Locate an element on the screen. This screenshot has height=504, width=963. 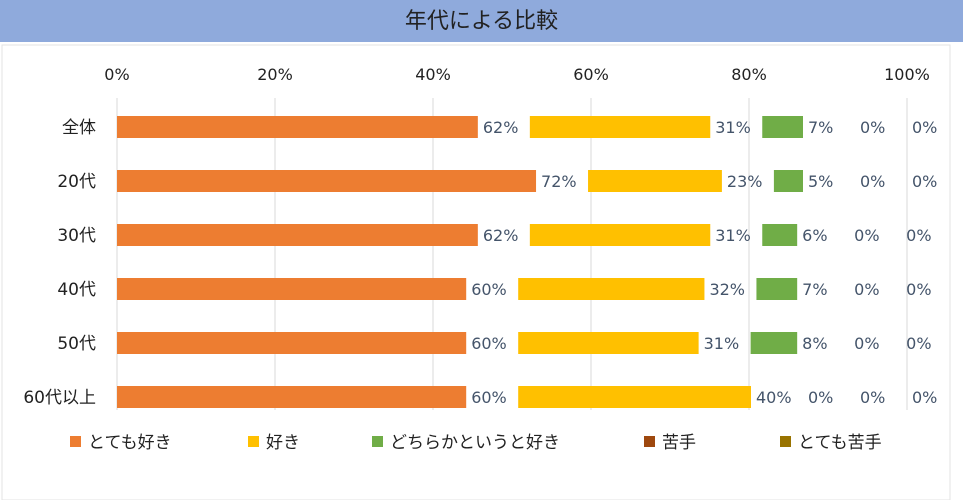
category-label: 全体 is located at coordinates (79, 128).